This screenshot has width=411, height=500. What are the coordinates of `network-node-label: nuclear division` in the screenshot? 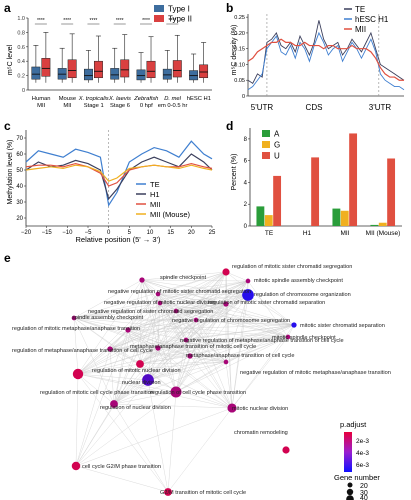 It's located at (141, 383).